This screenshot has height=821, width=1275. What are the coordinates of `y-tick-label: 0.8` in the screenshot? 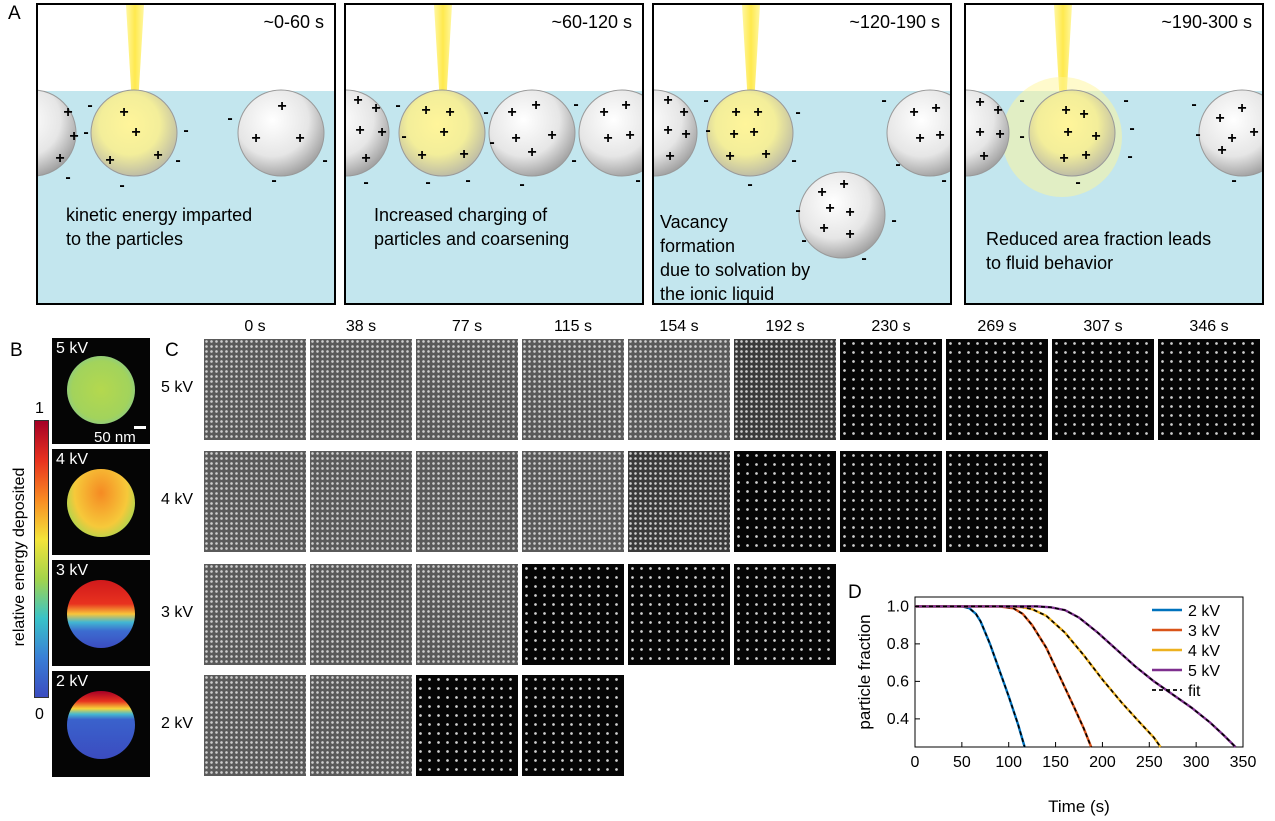 It's located at (898, 644).